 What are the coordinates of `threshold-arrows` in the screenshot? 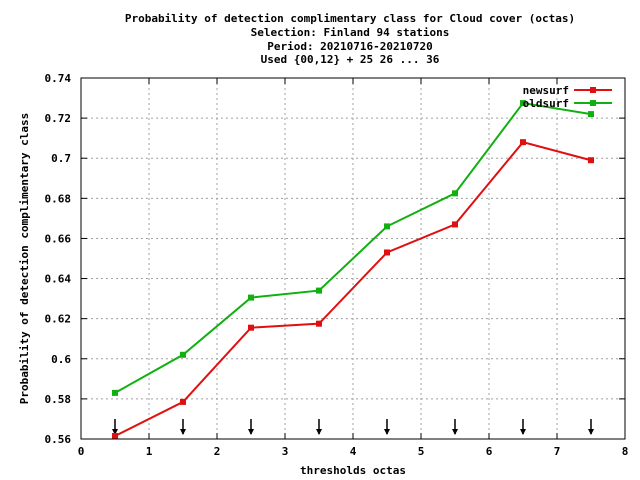 It's located at (353, 427).